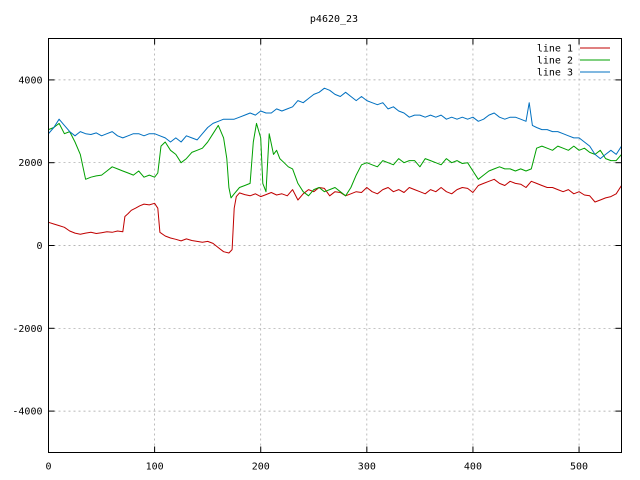 The image size is (640, 480). What do you see at coordinates (30, 80) in the screenshot?
I see `y-tick-label: 4000` at bounding box center [30, 80].